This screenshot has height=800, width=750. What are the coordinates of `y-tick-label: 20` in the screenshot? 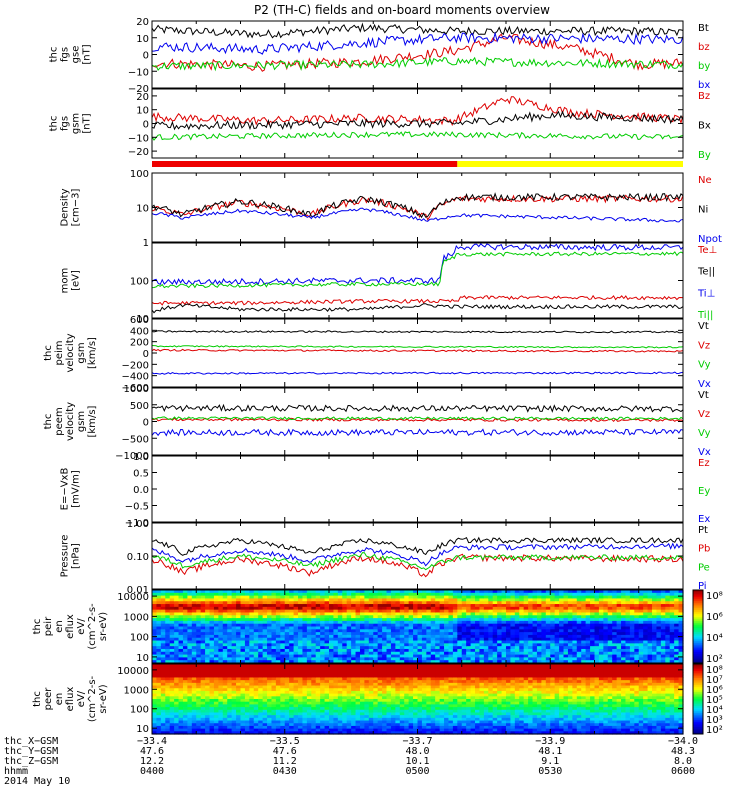 It's located at (142, 22).